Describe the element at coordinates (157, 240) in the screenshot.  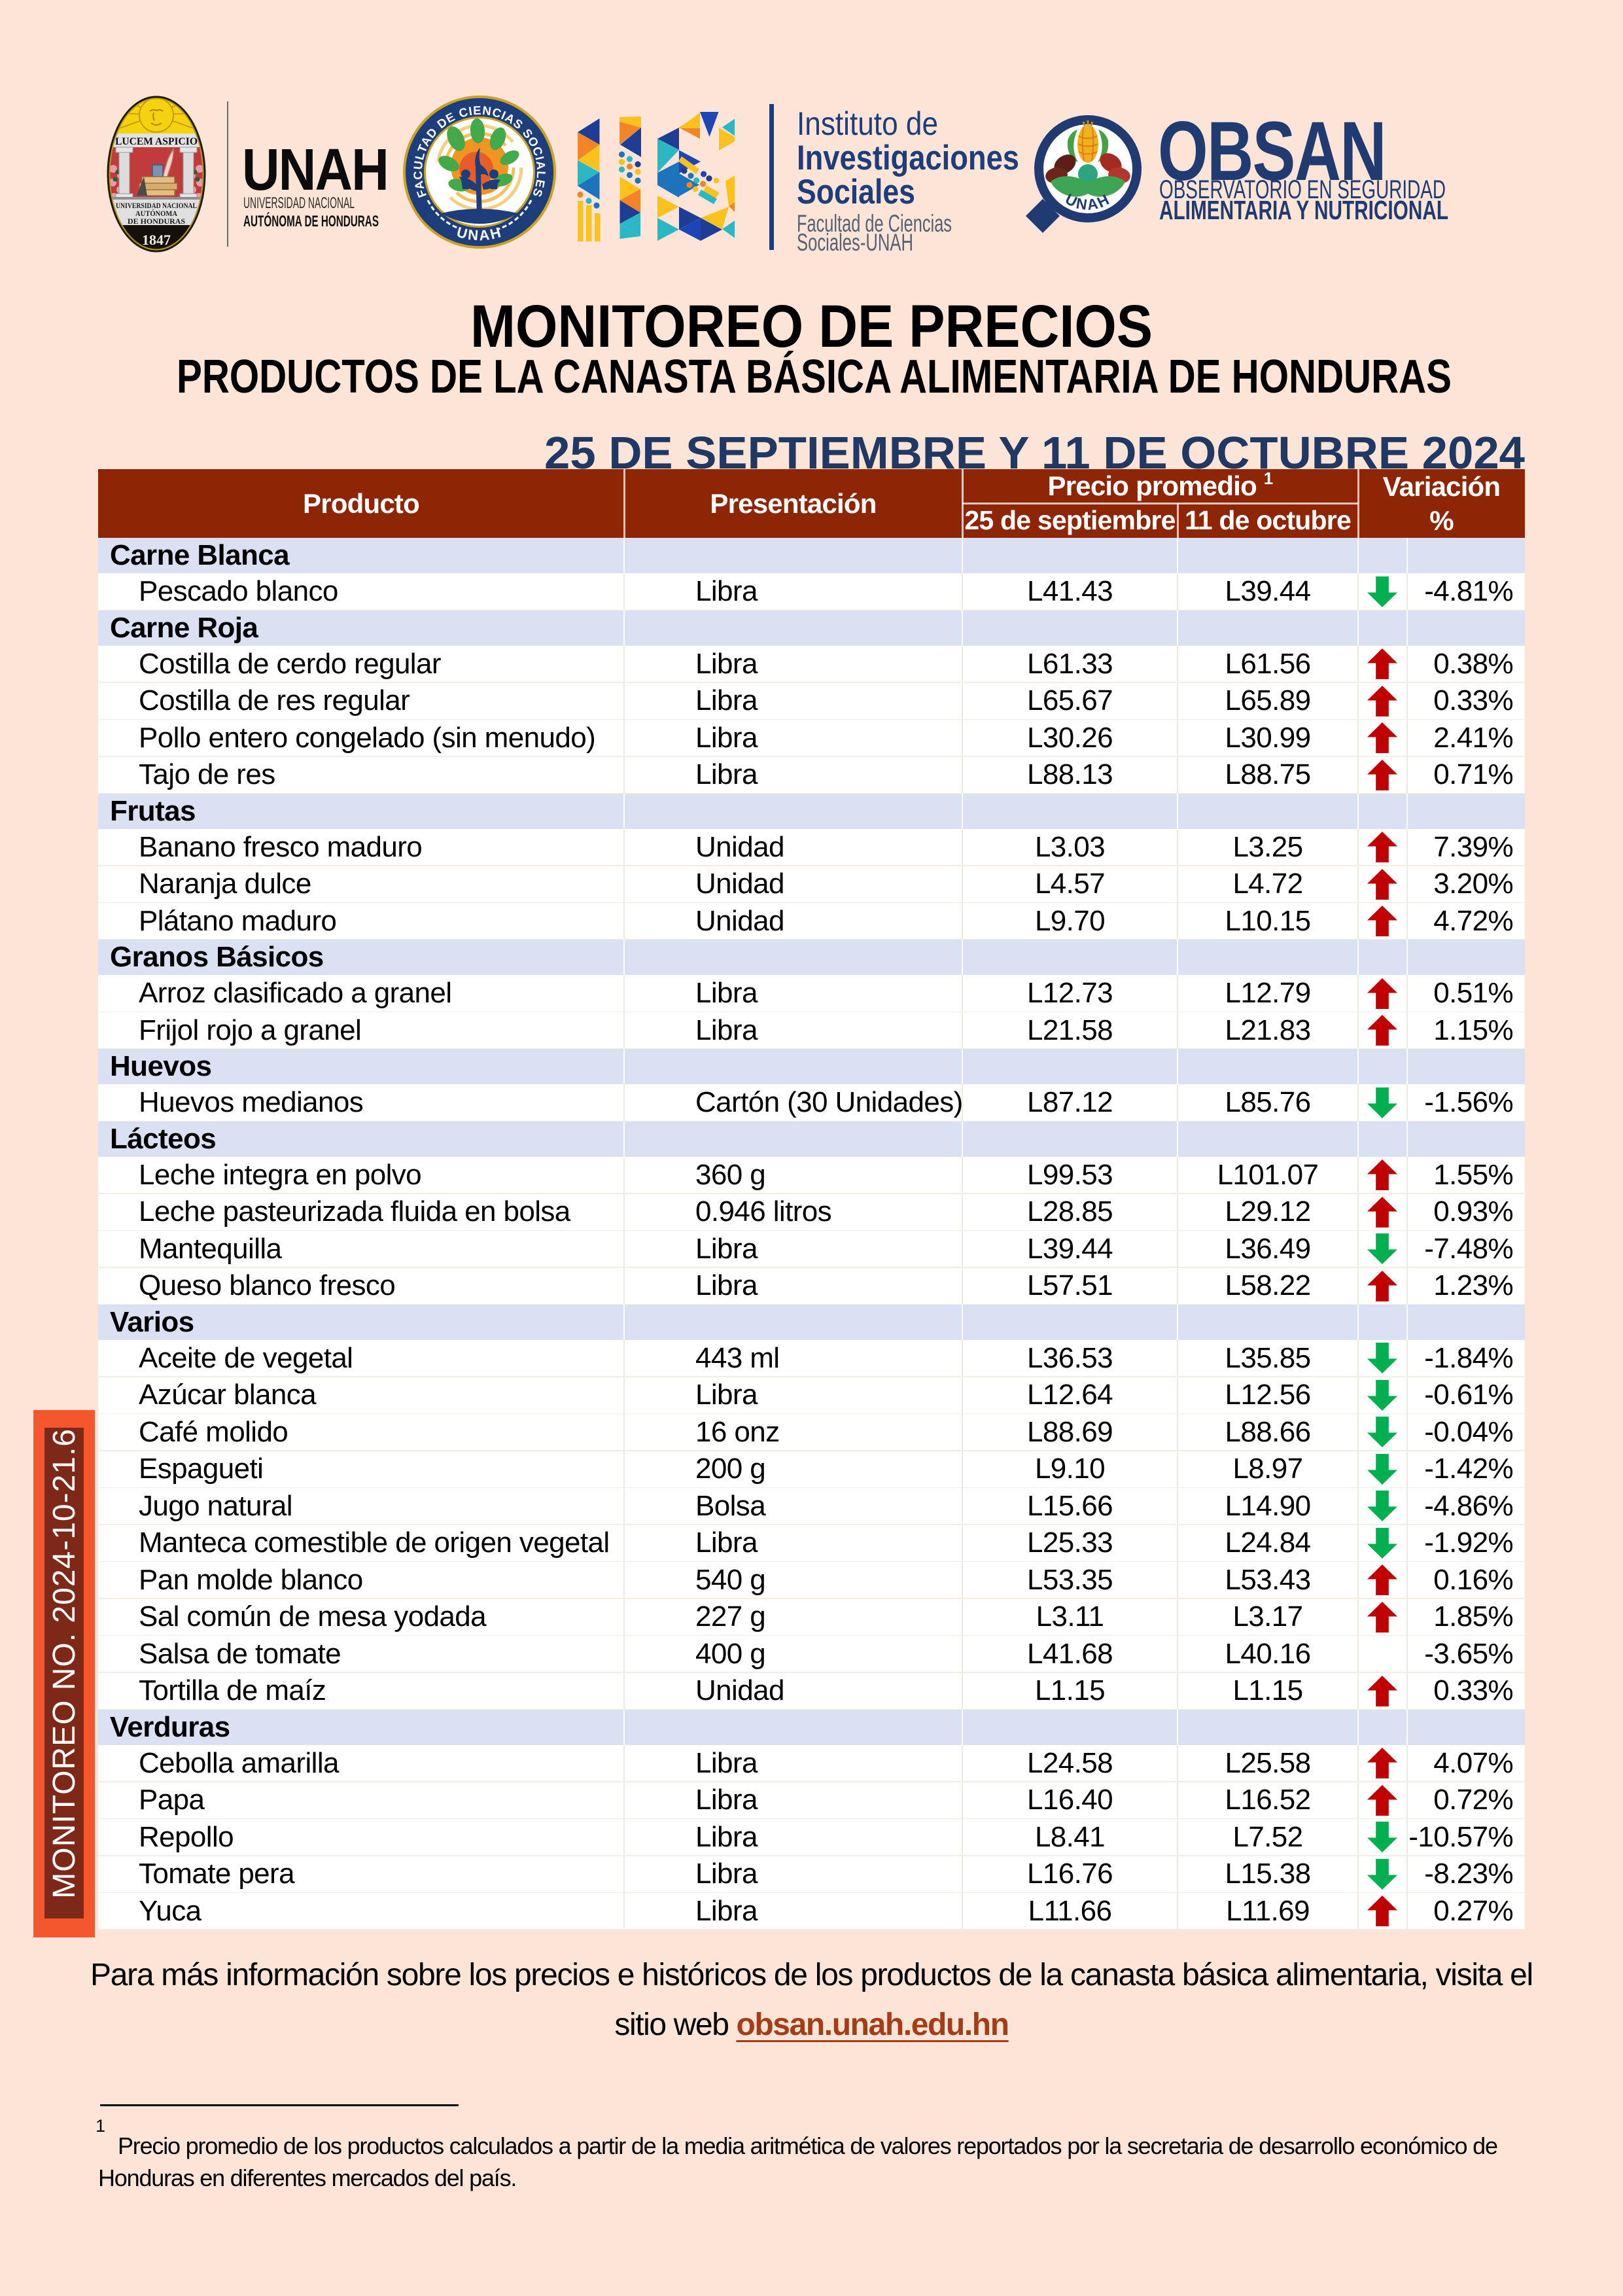
I see `svg-text: 1847` at that location.